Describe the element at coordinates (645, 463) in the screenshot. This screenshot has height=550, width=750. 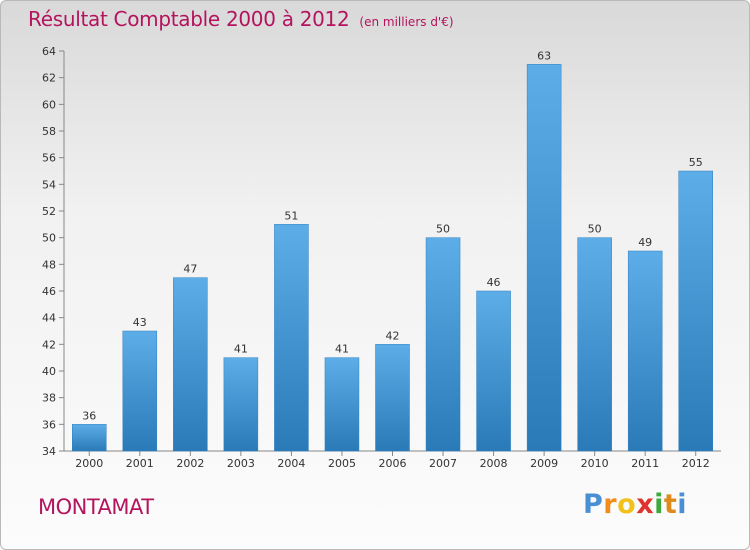
I see `x-tick-label: 2011` at that location.